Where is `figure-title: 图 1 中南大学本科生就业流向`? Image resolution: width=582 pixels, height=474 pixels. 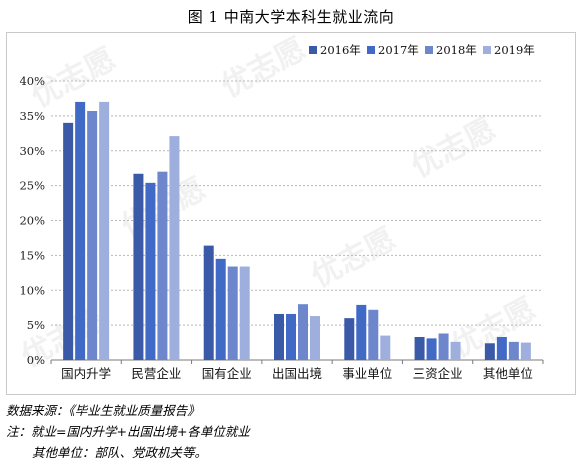
figure-title: 图 1 中南大学本科生就业流向 is located at coordinates (291, 17).